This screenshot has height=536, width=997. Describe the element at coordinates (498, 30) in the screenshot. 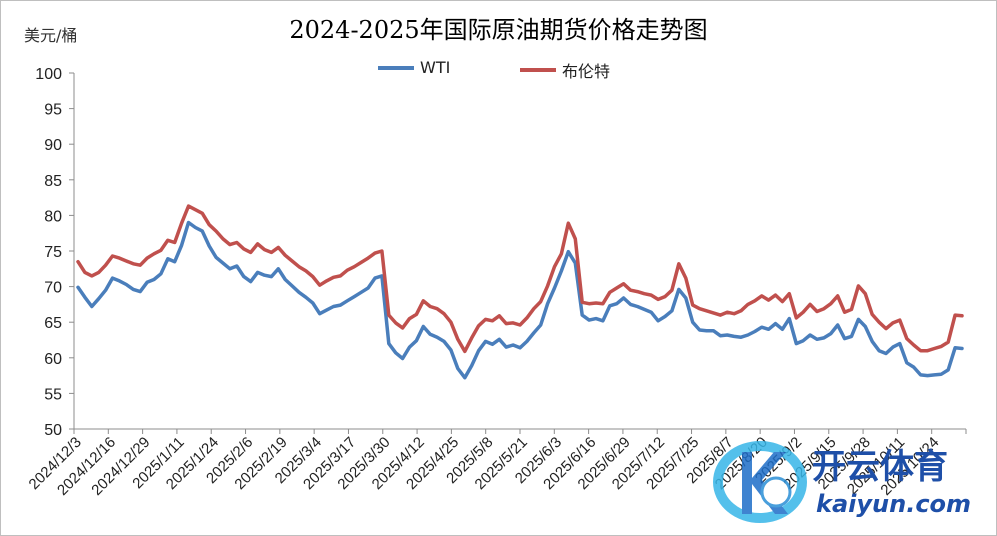

I see `chart-title: 2024-2025年国际原油期货价格走势图` at that location.